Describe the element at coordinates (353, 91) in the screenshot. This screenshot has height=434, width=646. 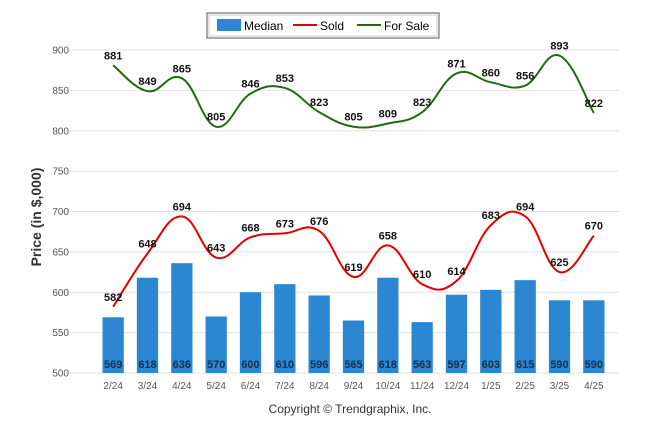
I see `for-sale-line` at that location.